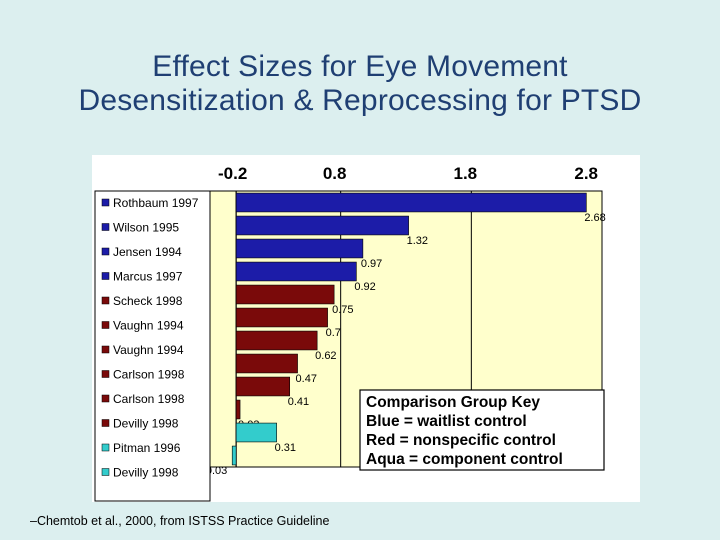  I want to click on data-label: 0.41, so click(298, 402).